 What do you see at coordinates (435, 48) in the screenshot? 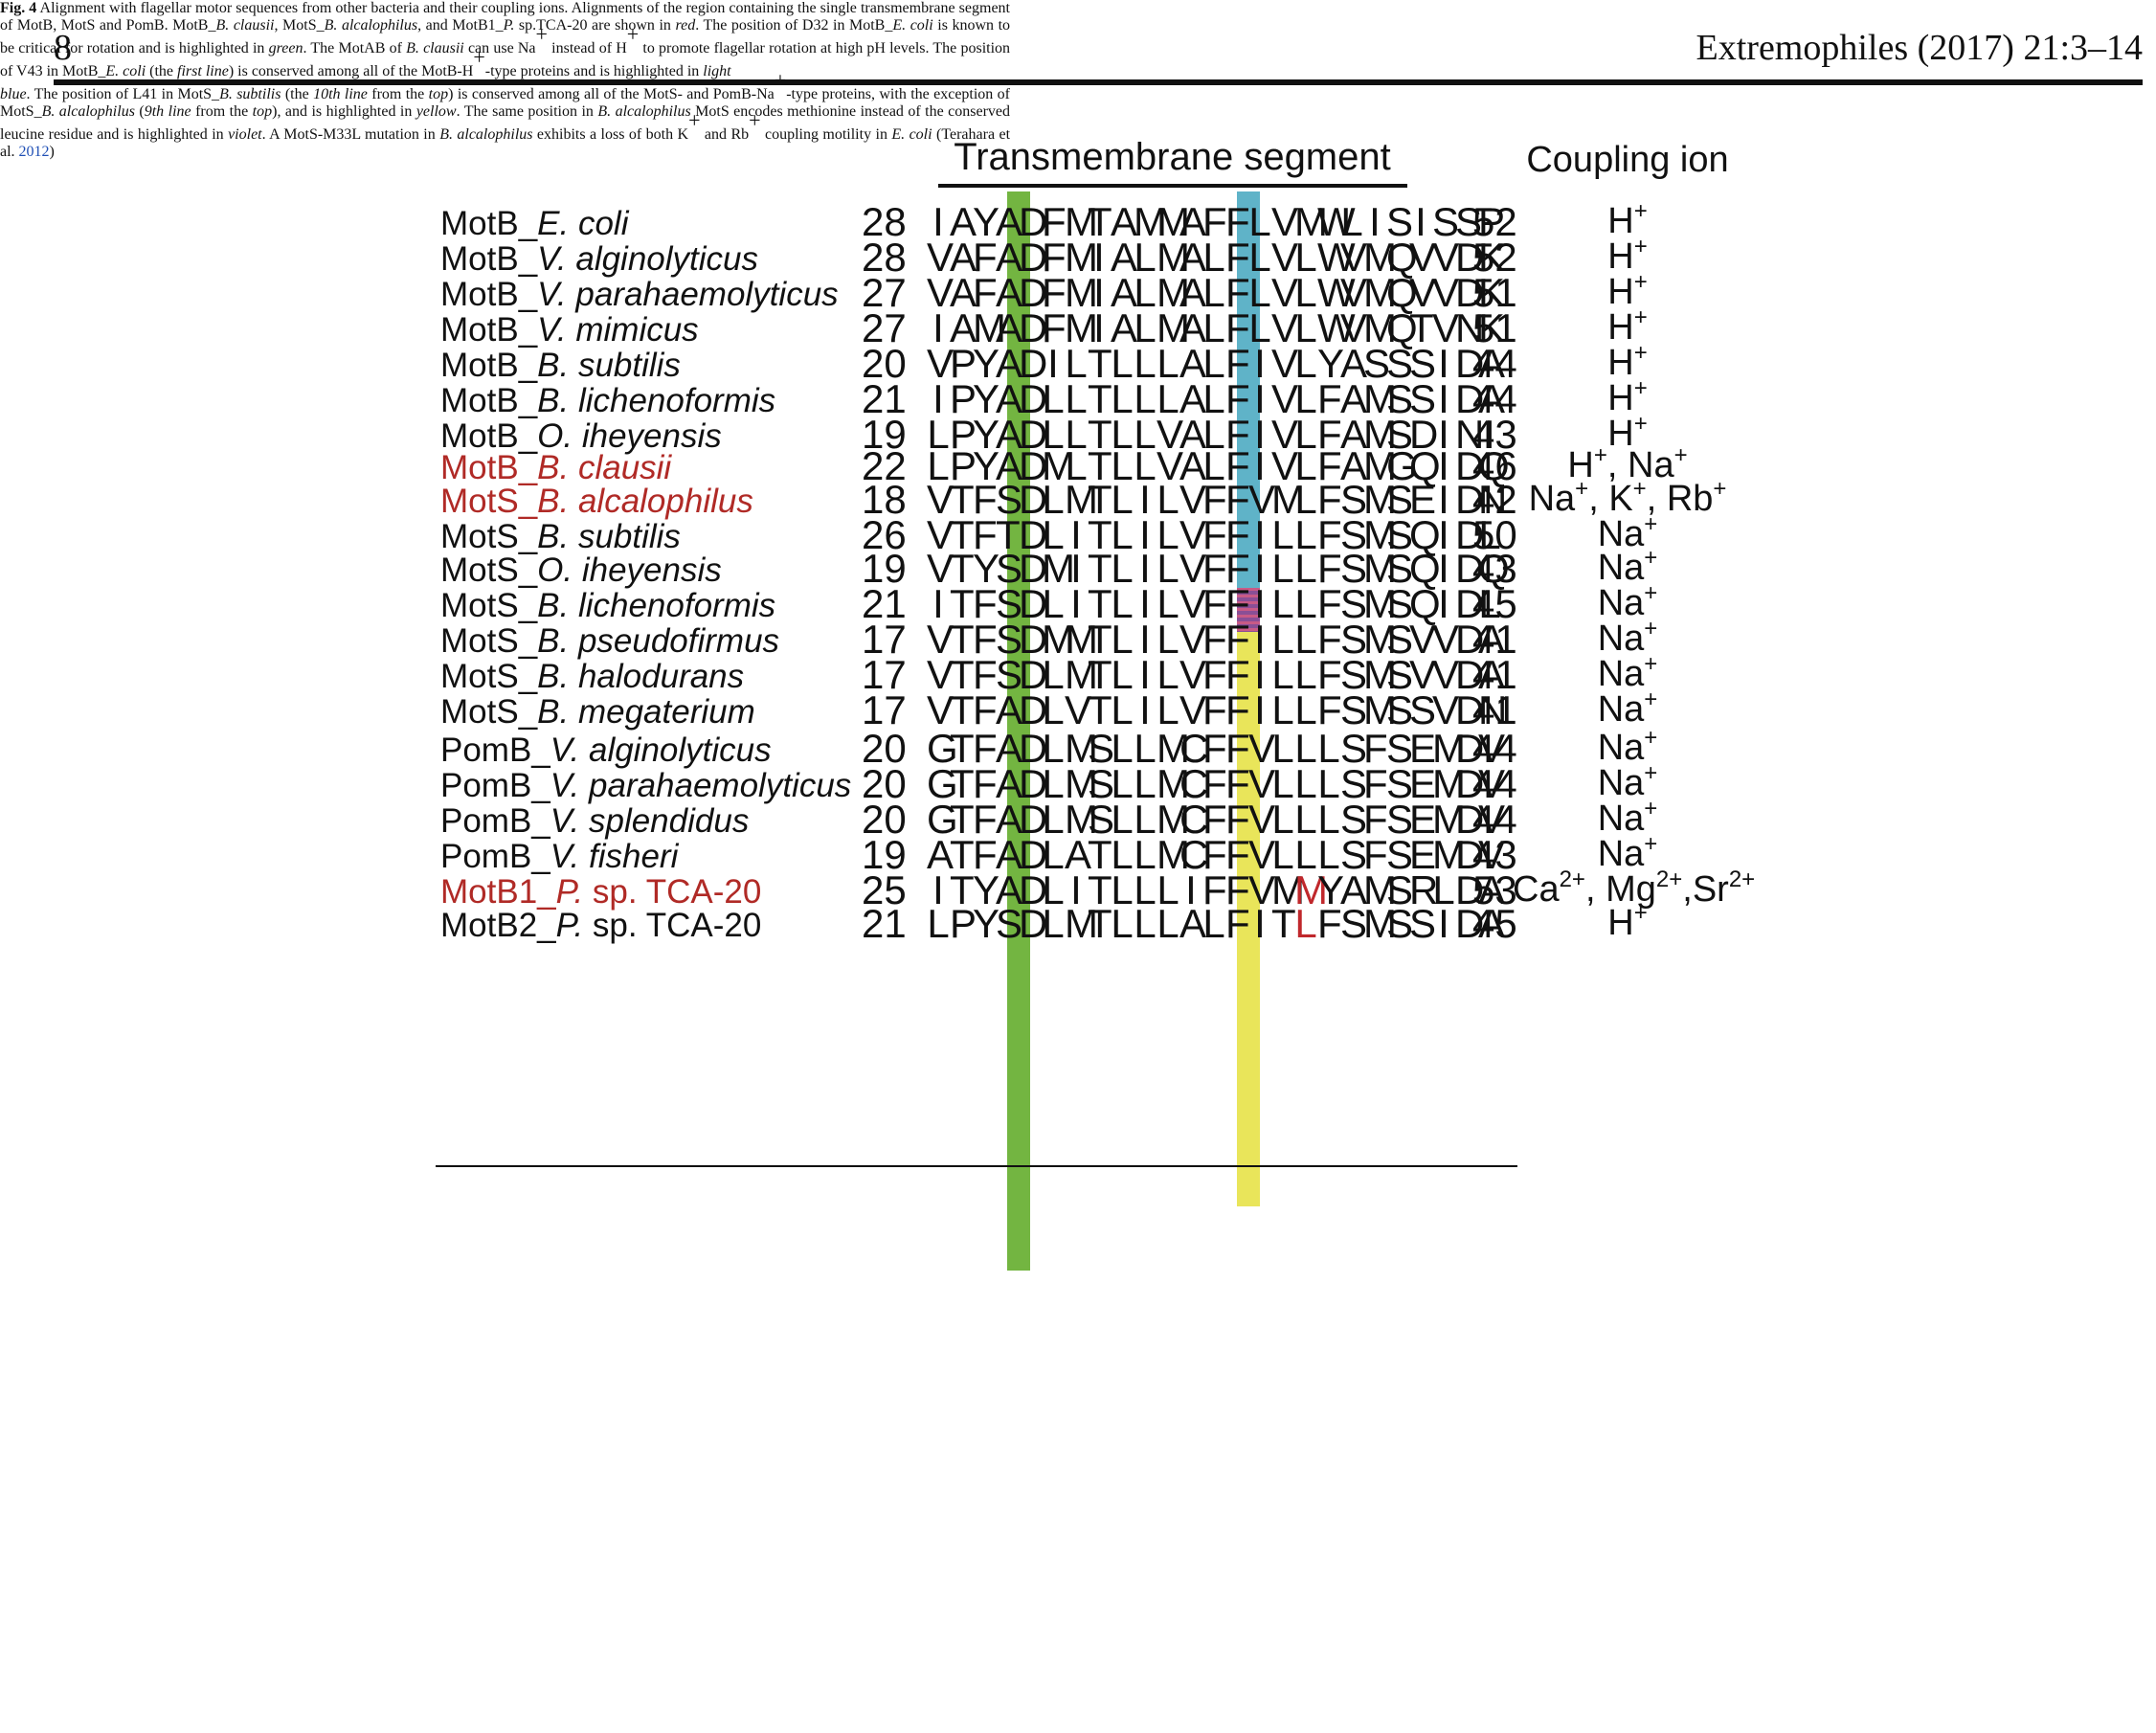
I see `caption-text: B. clausii` at bounding box center [435, 48].